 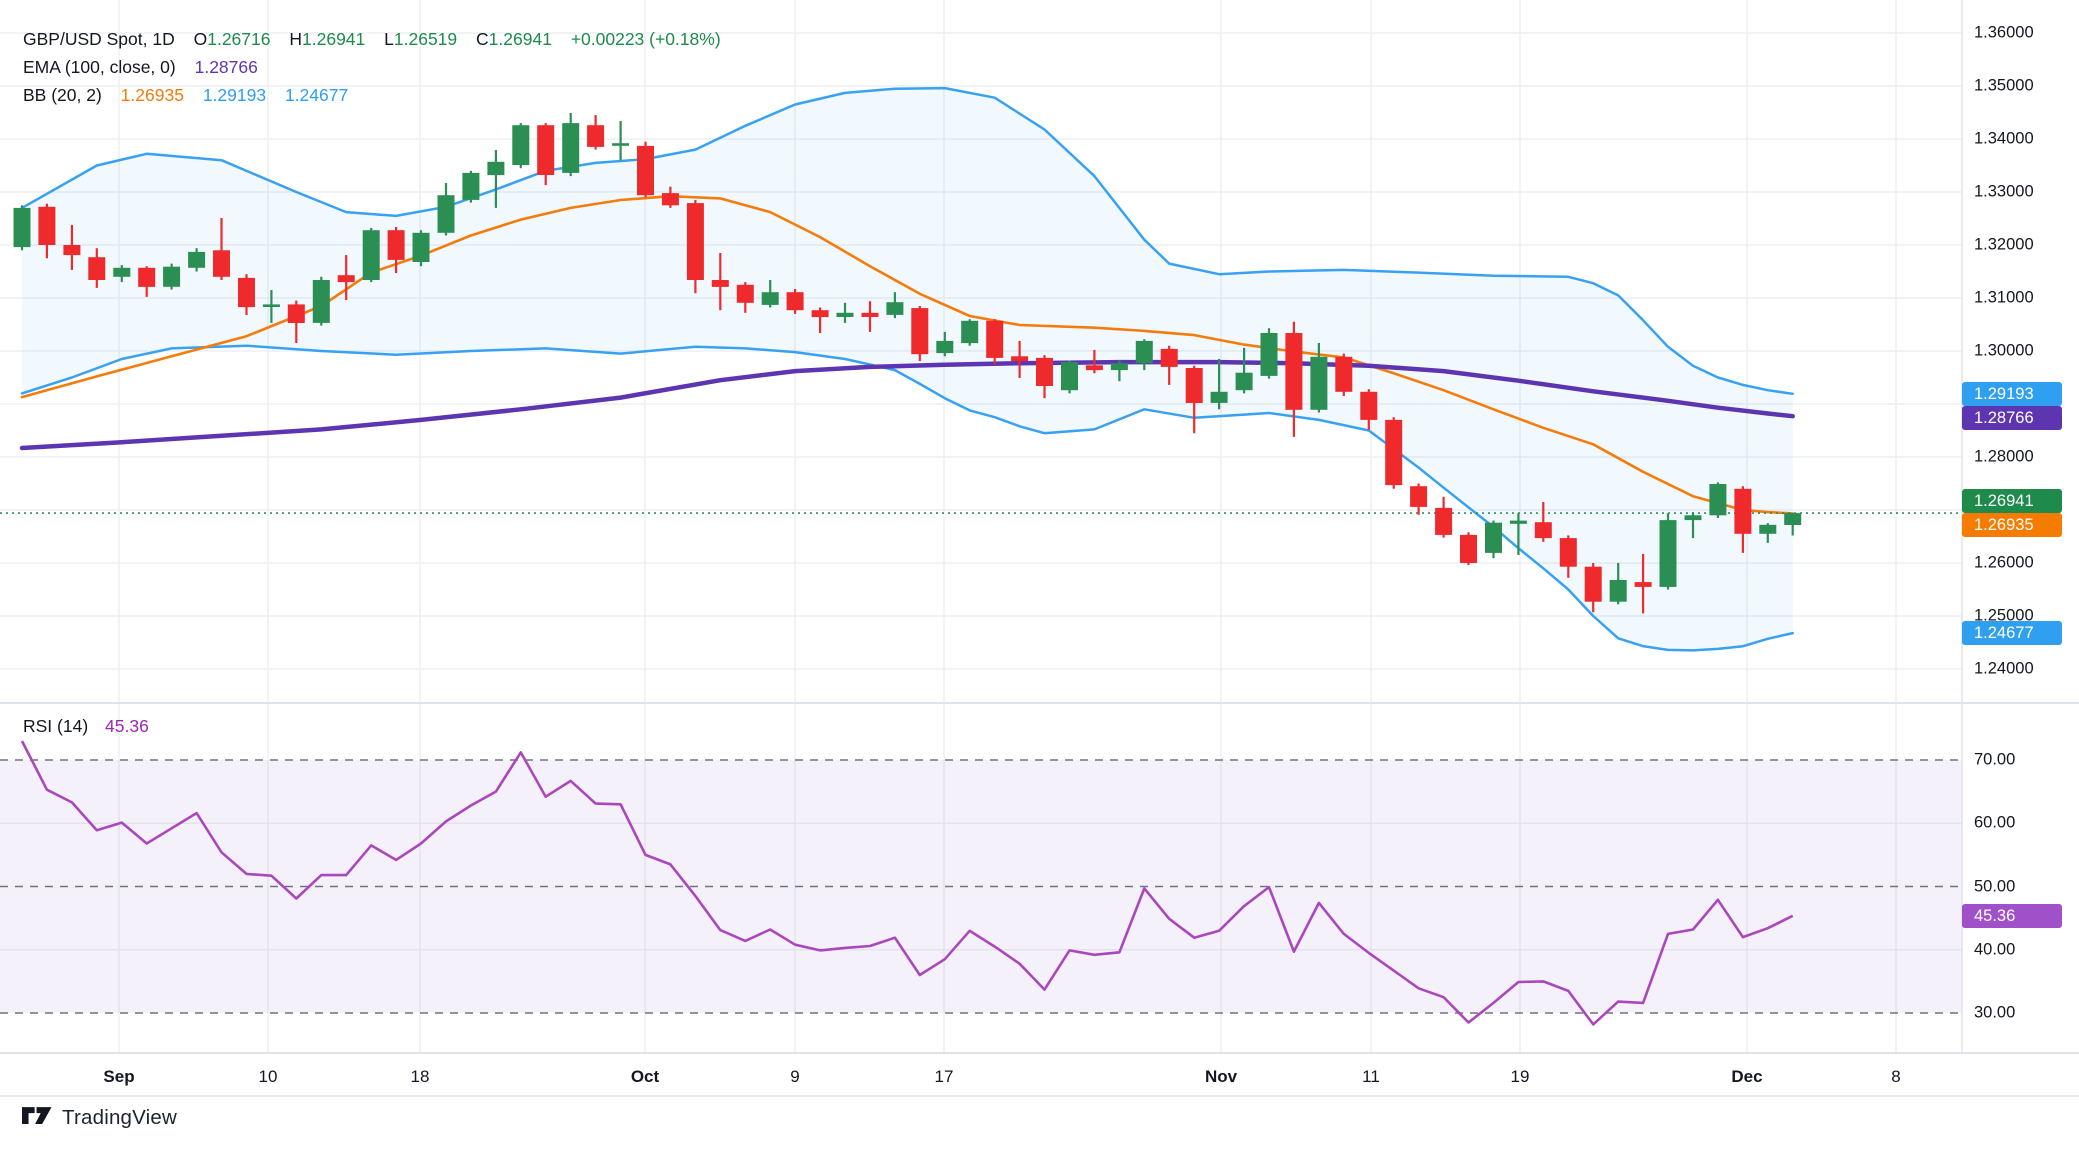 What do you see at coordinates (234, 95) in the screenshot?
I see `bb-upper-value: 1.29193` at bounding box center [234, 95].